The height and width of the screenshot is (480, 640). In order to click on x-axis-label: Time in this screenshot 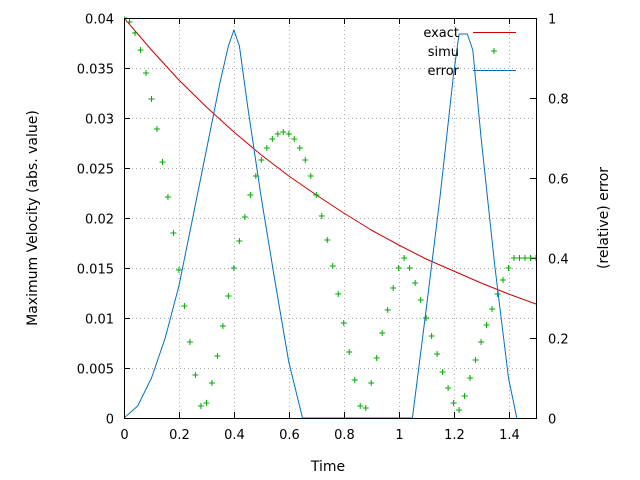, I will do `click(327, 467)`.